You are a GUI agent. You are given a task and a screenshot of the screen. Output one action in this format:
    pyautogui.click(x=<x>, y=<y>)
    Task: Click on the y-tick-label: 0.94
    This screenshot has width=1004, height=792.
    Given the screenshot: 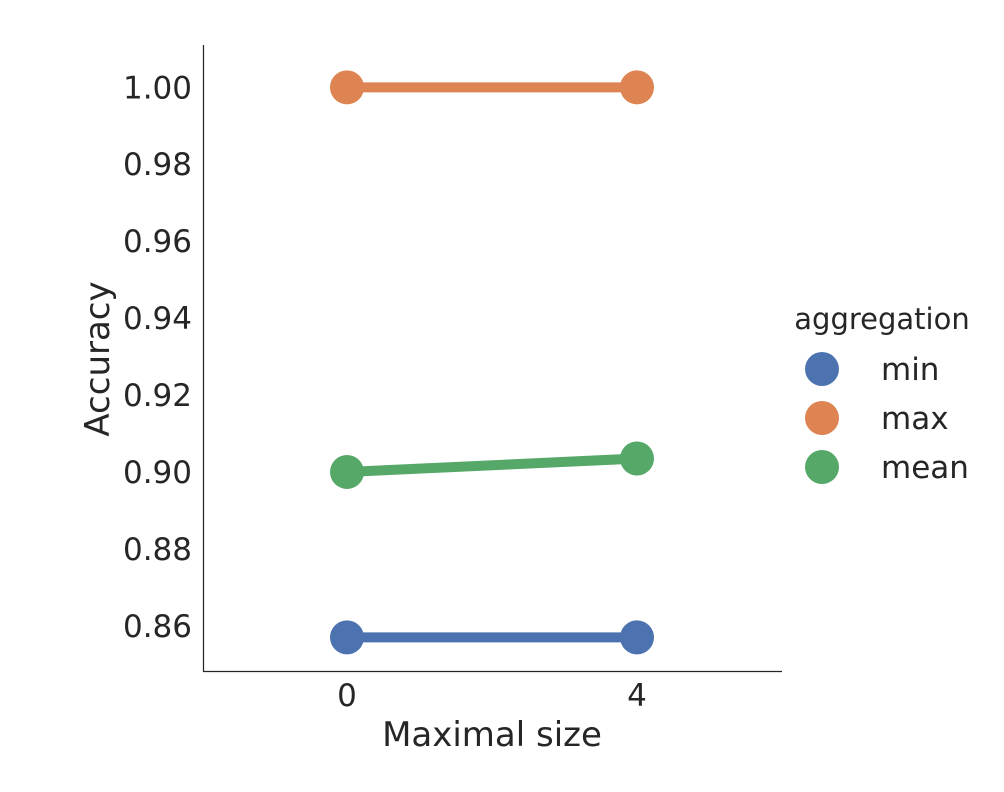 What is the action you would take?
    pyautogui.click(x=157, y=319)
    